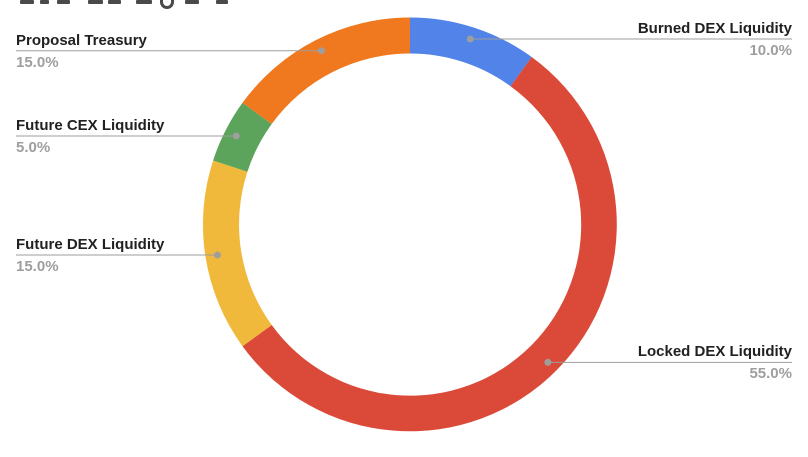 The width and height of the screenshot is (808, 457). Describe the element at coordinates (33, 147) in the screenshot. I see `slice-percent: 5.0%` at that location.